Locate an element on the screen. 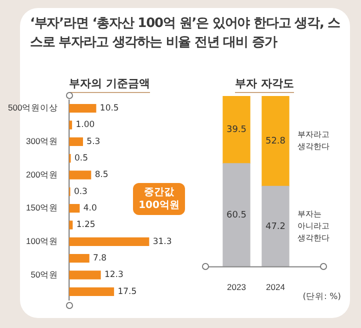  x-tick-label: 2023 is located at coordinates (236, 287).